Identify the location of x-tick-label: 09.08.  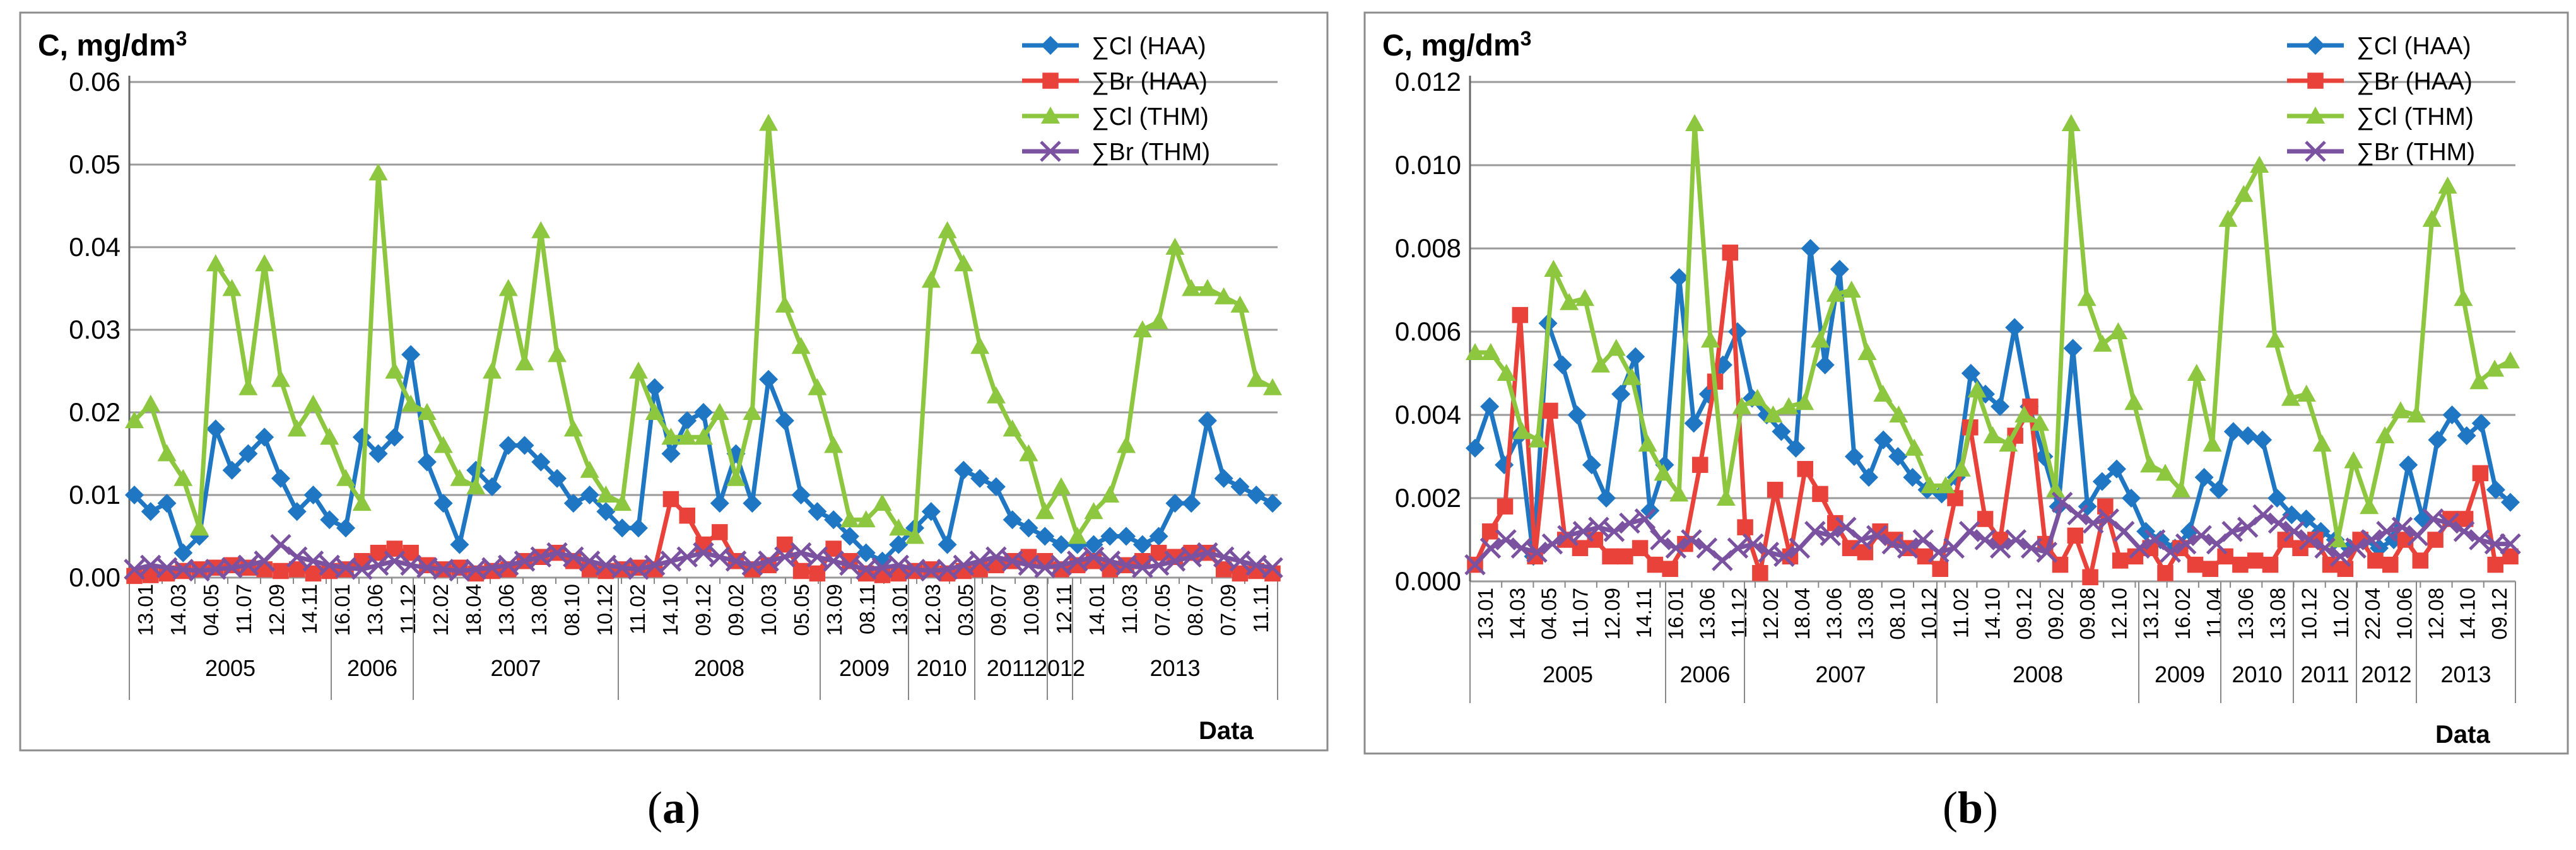
(2087, 614).